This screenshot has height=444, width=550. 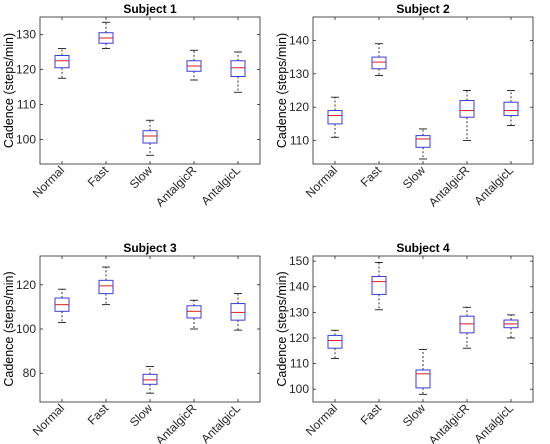 I want to click on panel-title: Subject 1, so click(x=150, y=9).